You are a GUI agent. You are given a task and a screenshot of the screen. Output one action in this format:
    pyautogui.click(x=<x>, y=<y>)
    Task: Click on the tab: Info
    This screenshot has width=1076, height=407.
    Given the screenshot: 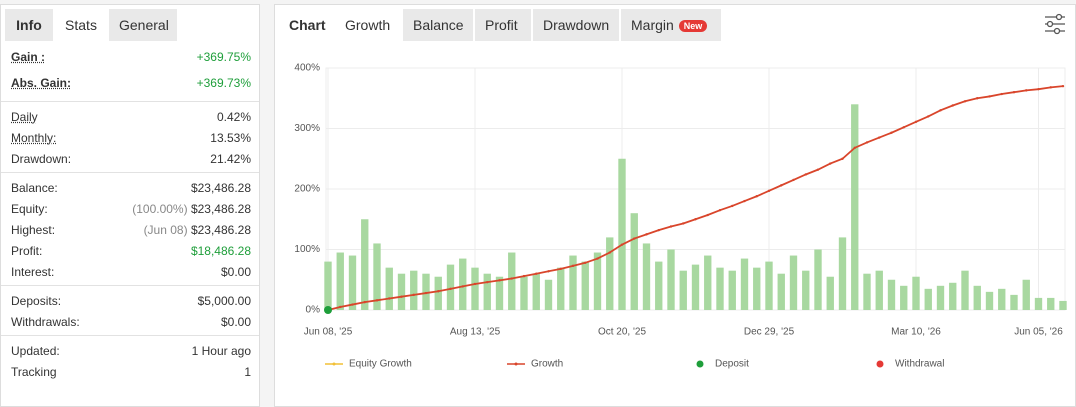 What is the action you would take?
    pyautogui.click(x=29, y=25)
    